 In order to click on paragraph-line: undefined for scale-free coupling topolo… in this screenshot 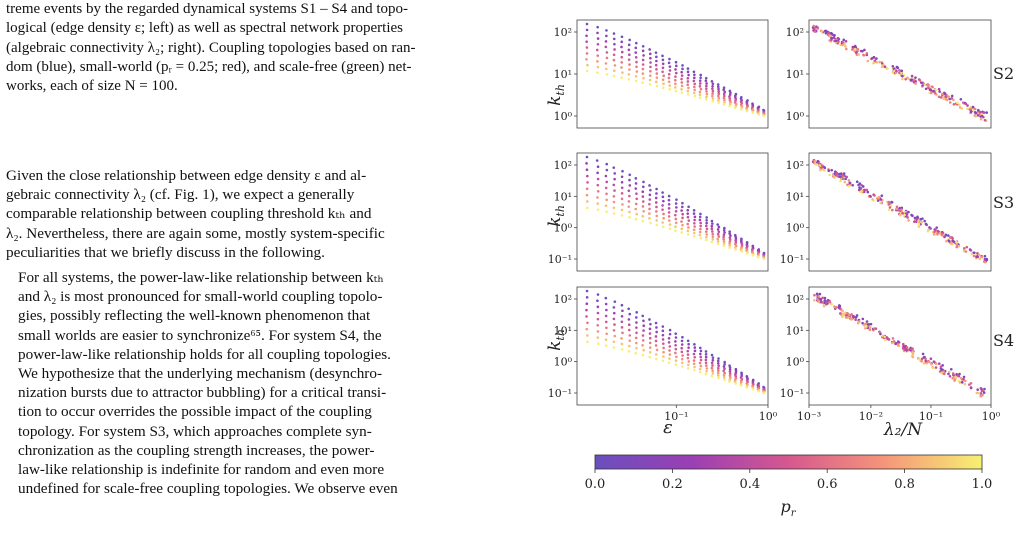, I will do `click(208, 489)`.